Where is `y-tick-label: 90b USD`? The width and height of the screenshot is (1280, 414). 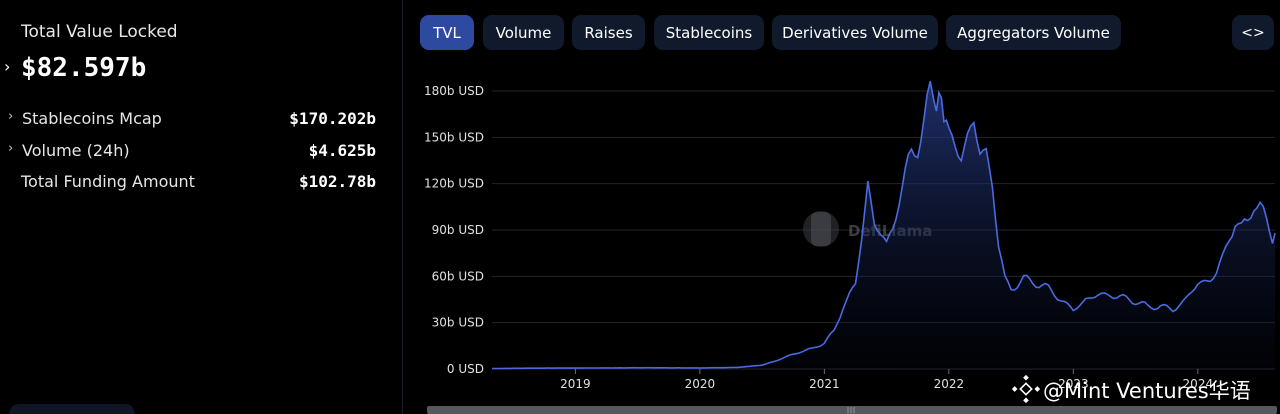
y-tick-label: 90b USD is located at coordinates (458, 230).